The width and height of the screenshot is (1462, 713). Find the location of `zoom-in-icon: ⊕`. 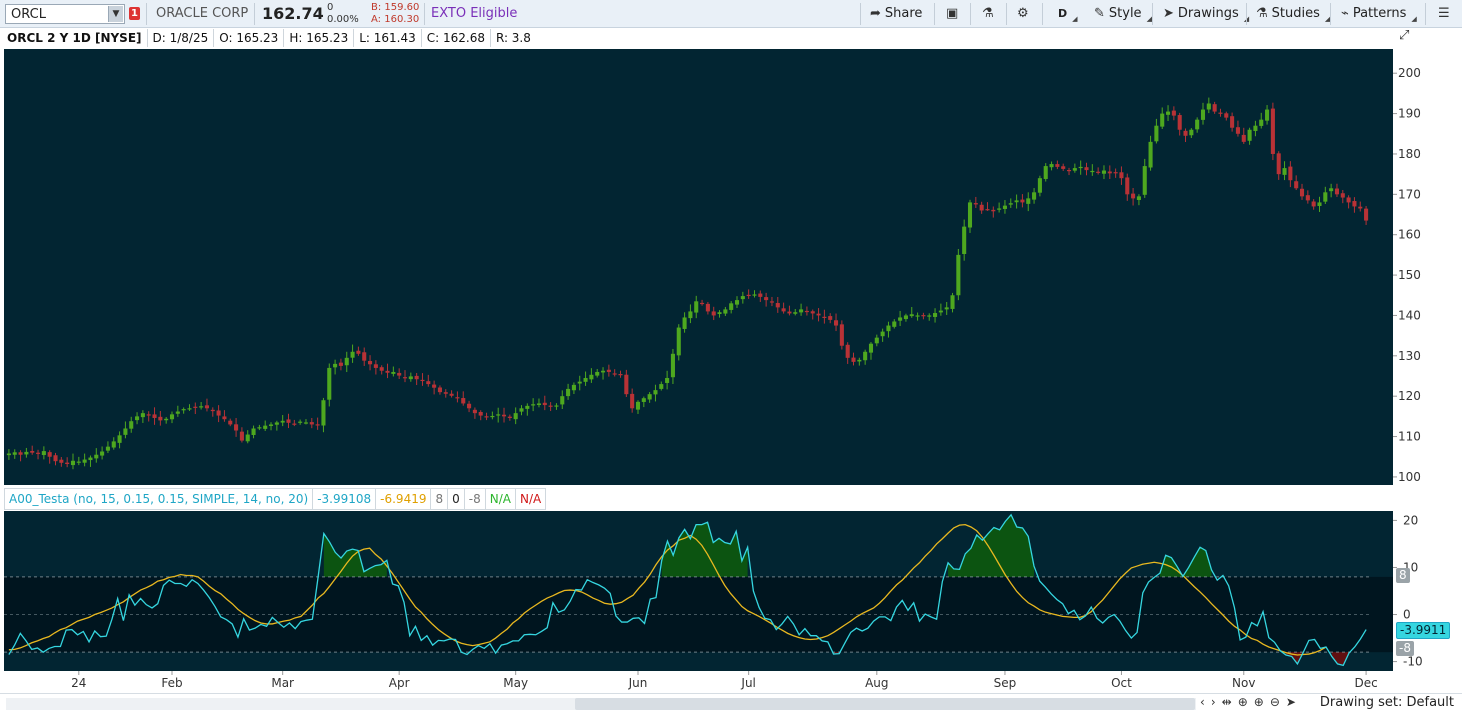

zoom-in-icon: ⊕ is located at coordinates (1258, 702).